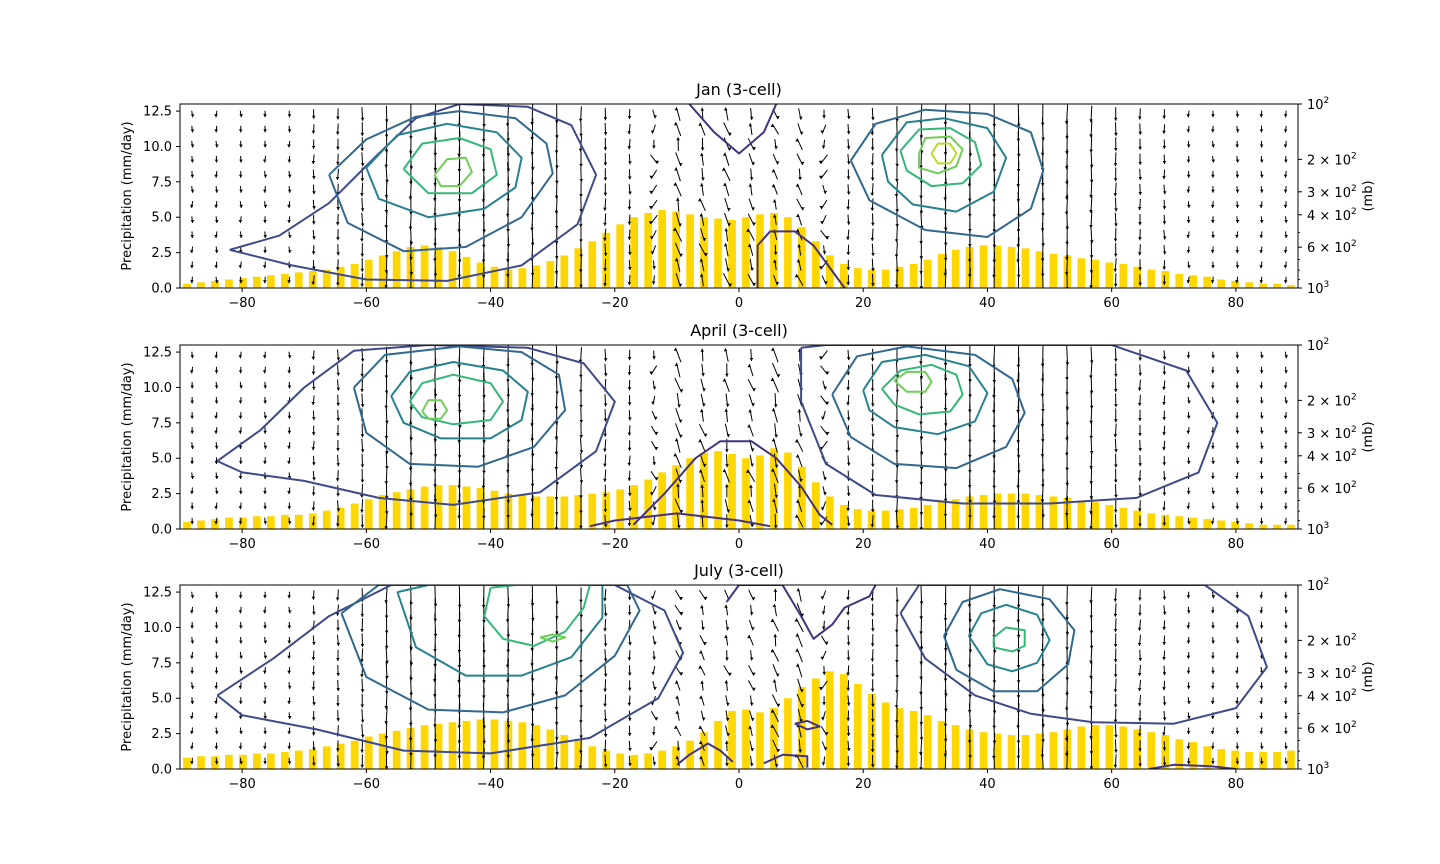 The height and width of the screenshot is (864, 1440). What do you see at coordinates (1332, 433) in the screenshot?
I see `y2-tick-label: 3 × 10²` at bounding box center [1332, 433].